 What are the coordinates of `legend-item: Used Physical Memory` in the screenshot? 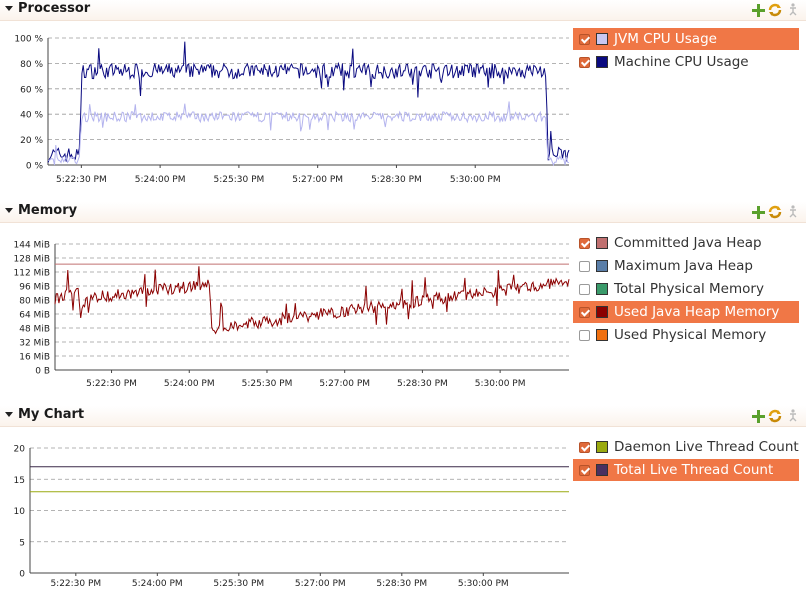 It's located at (686, 335).